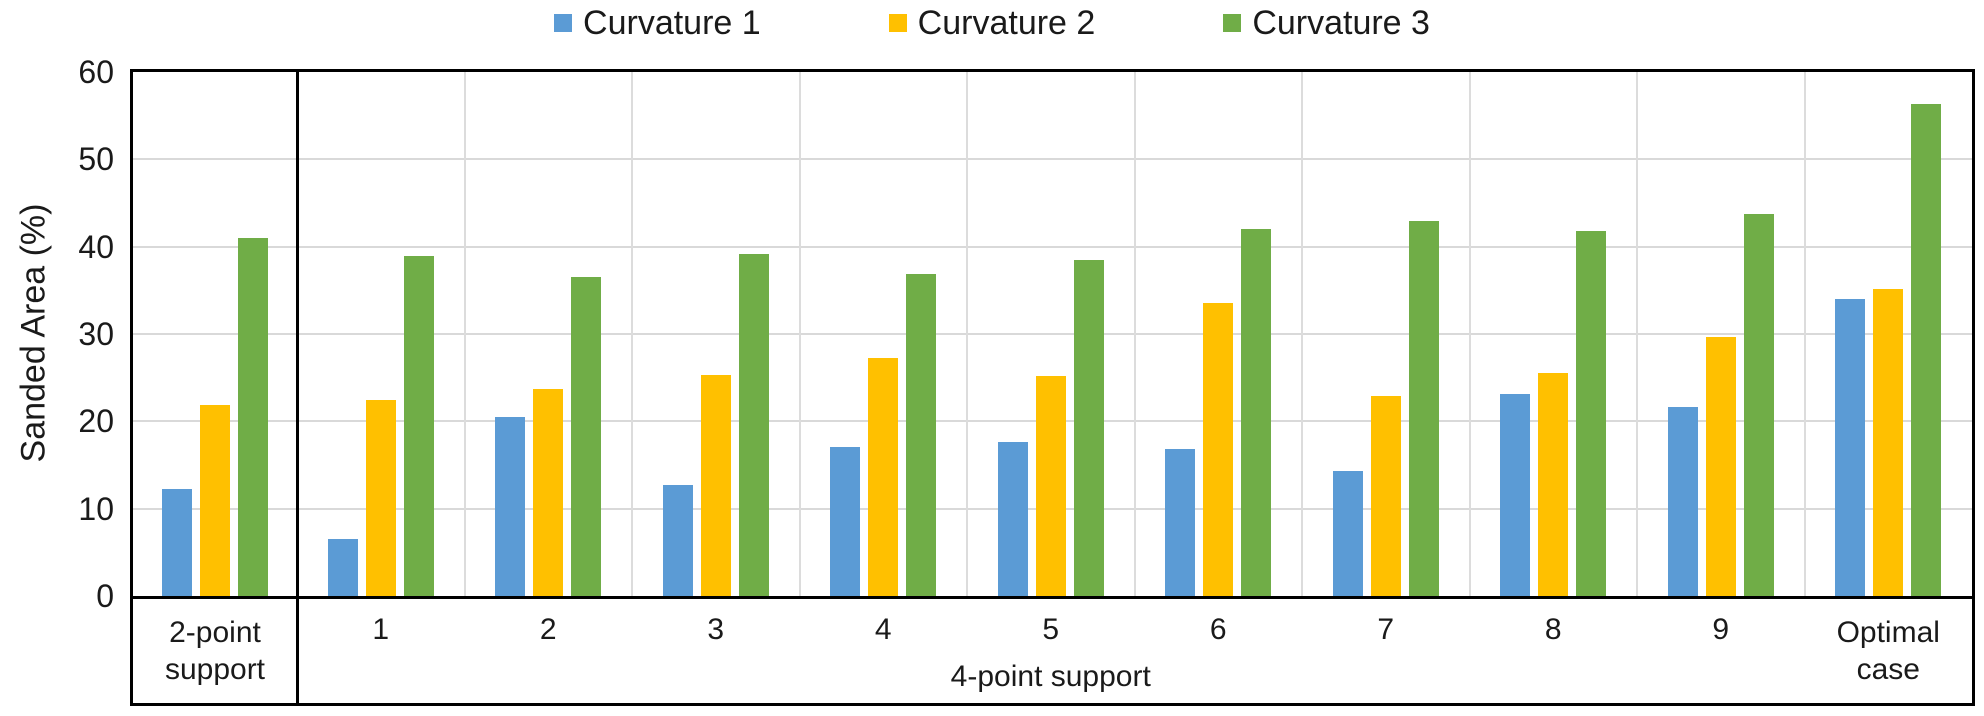 Image resolution: width=1984 pixels, height=716 pixels. Describe the element at coordinates (1050, 676) in the screenshot. I see `category-group-label-4-point-support: 4-point support` at that location.